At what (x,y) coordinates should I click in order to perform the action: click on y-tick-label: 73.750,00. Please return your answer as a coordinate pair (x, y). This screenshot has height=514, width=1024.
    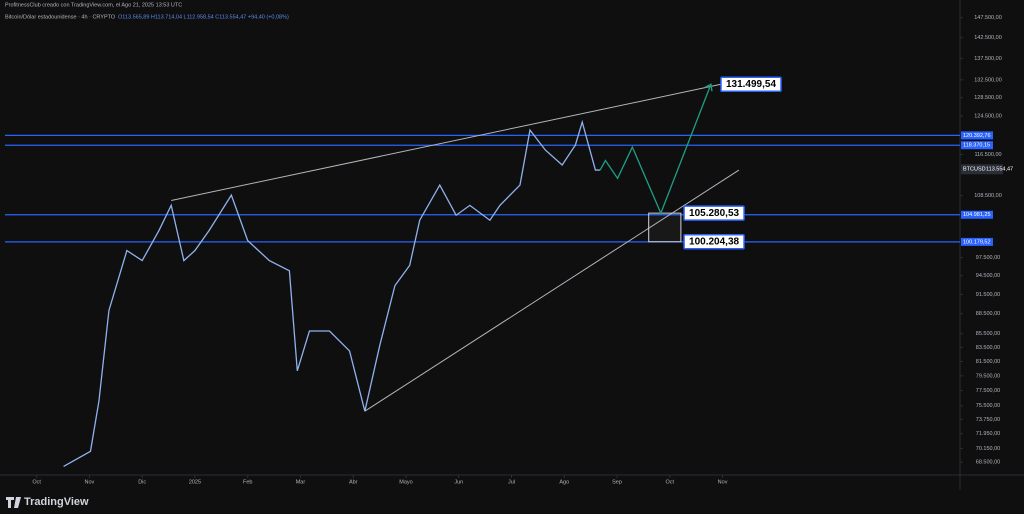
    Looking at the image, I should click on (988, 420).